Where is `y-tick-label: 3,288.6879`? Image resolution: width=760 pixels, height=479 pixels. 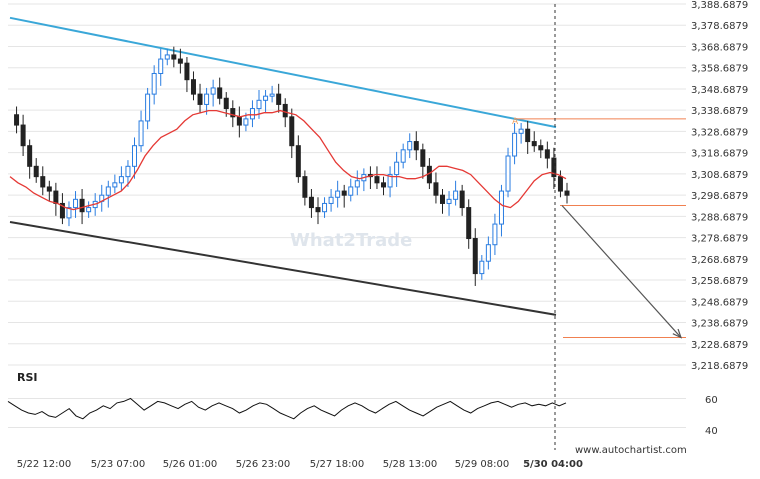
y-tick-label: 3,288.6879 is located at coordinates (719, 217).